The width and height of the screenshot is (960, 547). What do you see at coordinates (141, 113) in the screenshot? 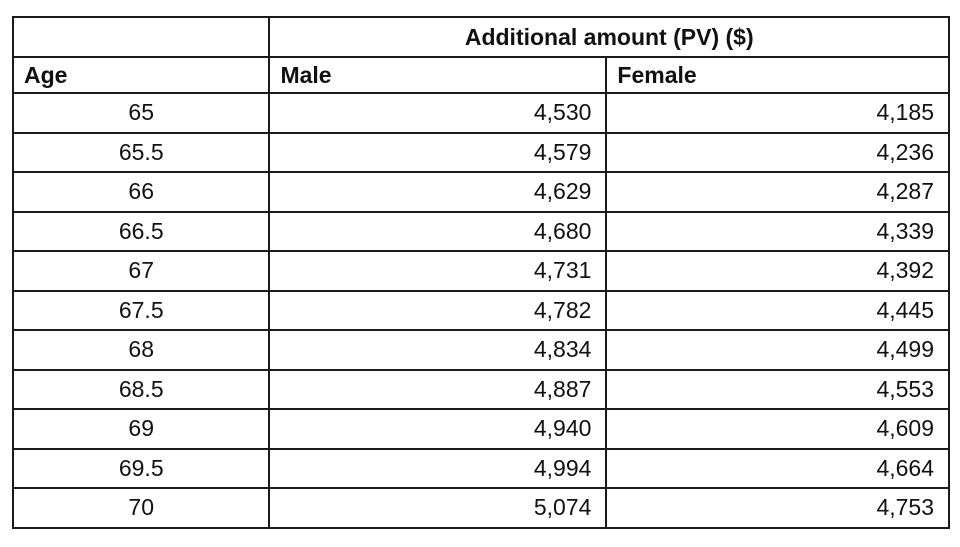
I see `age-cell: 65` at bounding box center [141, 113].